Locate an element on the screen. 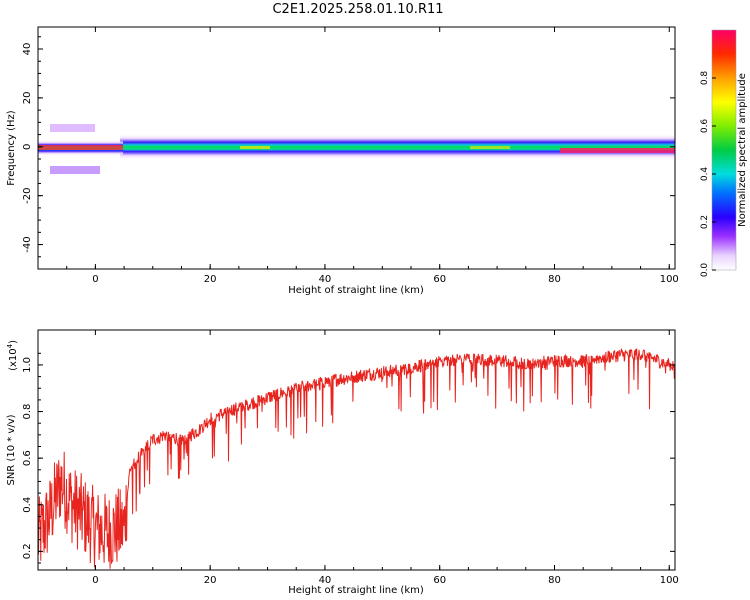  heatmap-band-right-core is located at coordinates (617, 150).